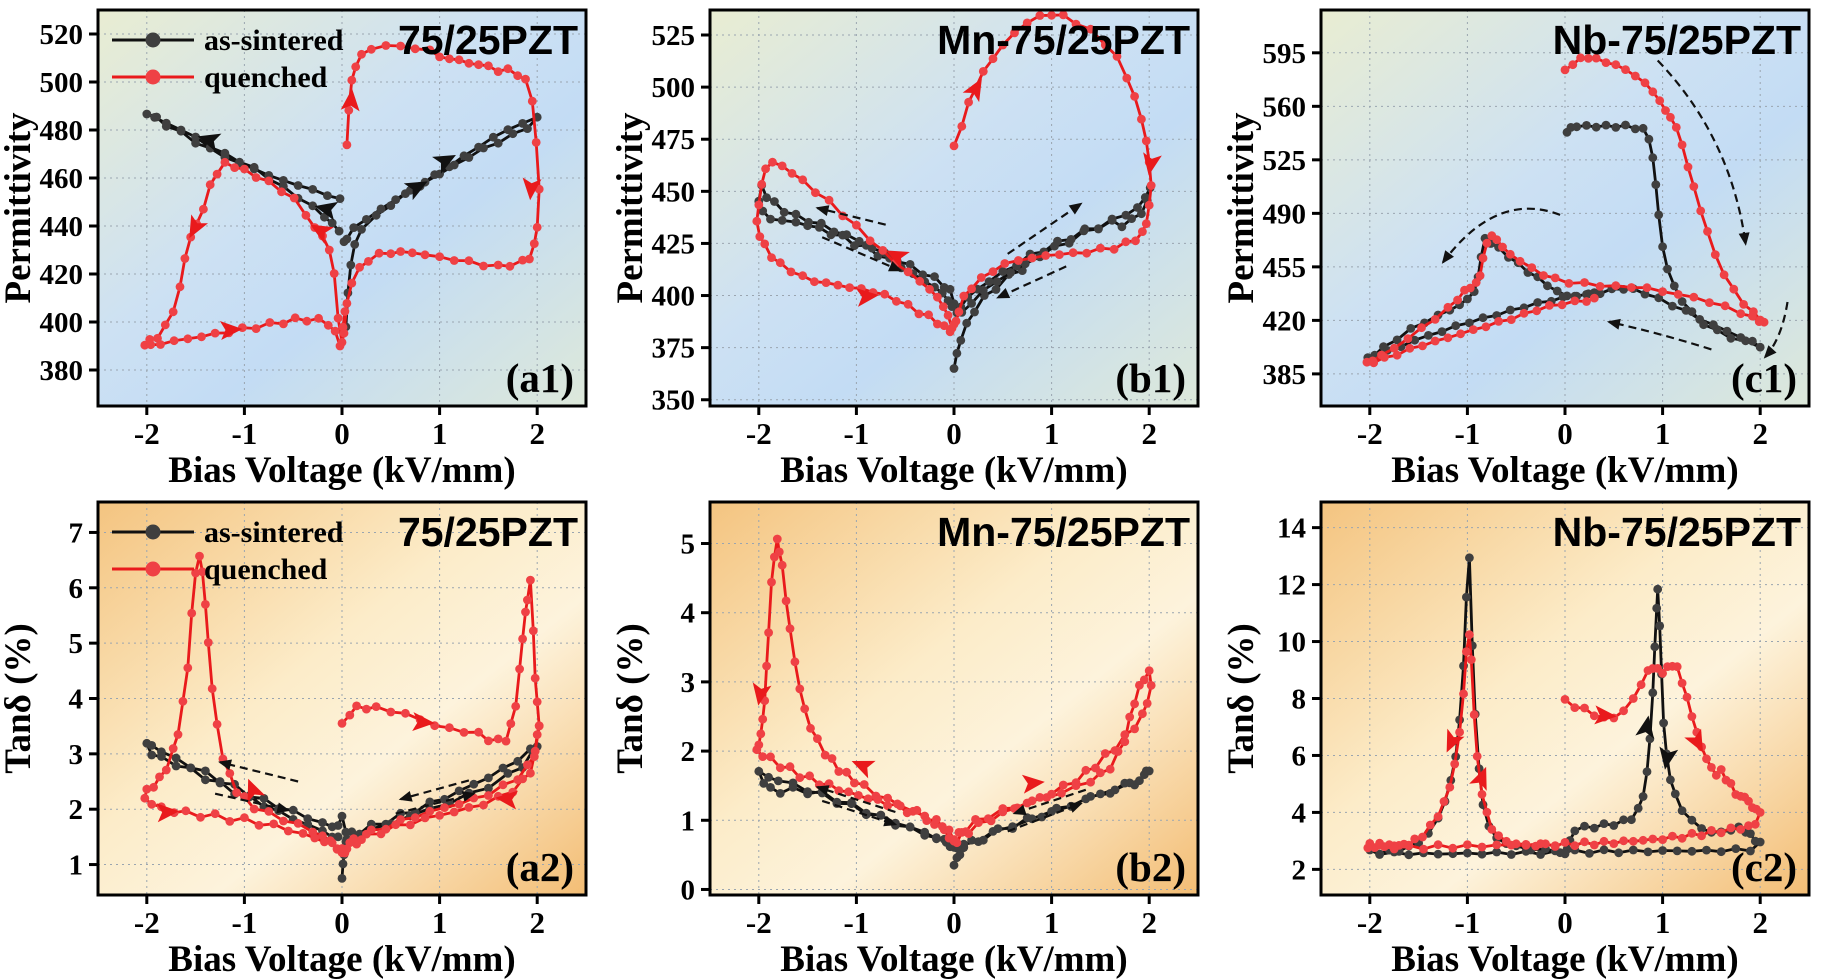 The width and height of the screenshot is (1835, 979). What do you see at coordinates (1285, 161) in the screenshot?
I see `y-tick-label: 525` at bounding box center [1285, 161].